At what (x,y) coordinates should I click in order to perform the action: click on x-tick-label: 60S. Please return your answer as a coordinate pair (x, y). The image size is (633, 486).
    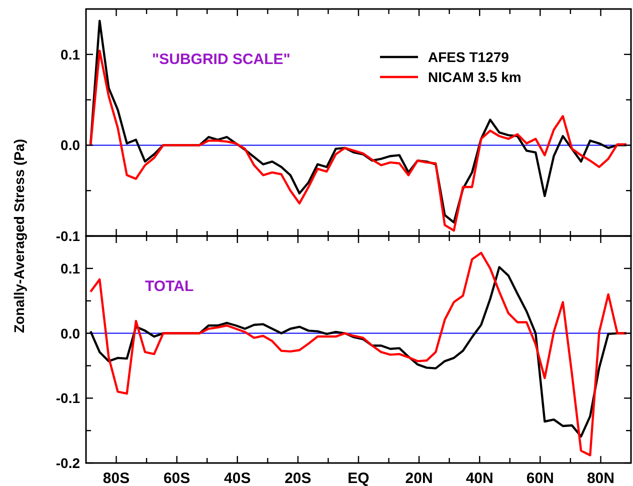
    Looking at the image, I should click on (176, 478).